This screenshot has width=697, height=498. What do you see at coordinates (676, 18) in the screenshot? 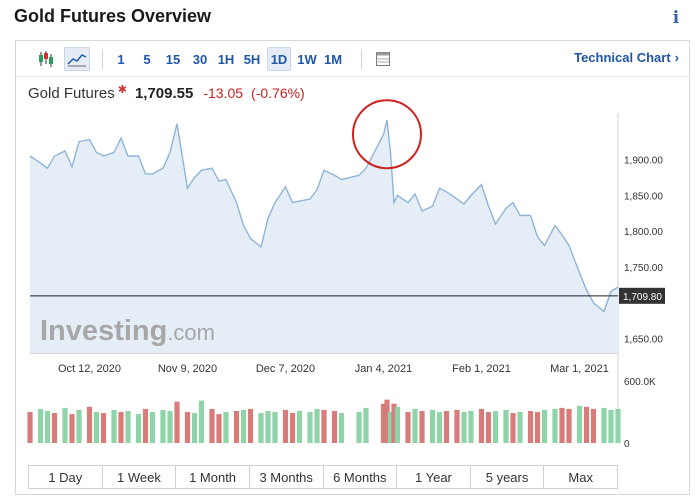
I see `info-icon: i` at bounding box center [676, 18].